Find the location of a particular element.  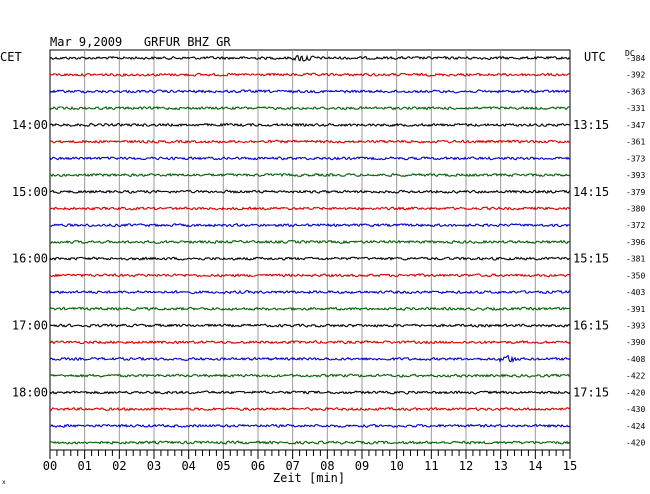

dc-offset-label: -363 is located at coordinates (635, 91).